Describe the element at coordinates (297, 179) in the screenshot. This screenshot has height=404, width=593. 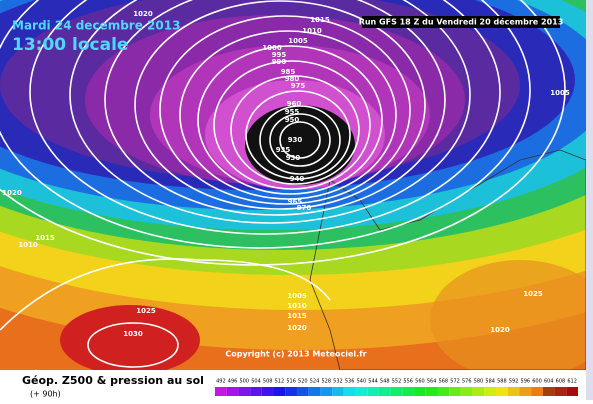
I see `isobar-label: 940` at that location.